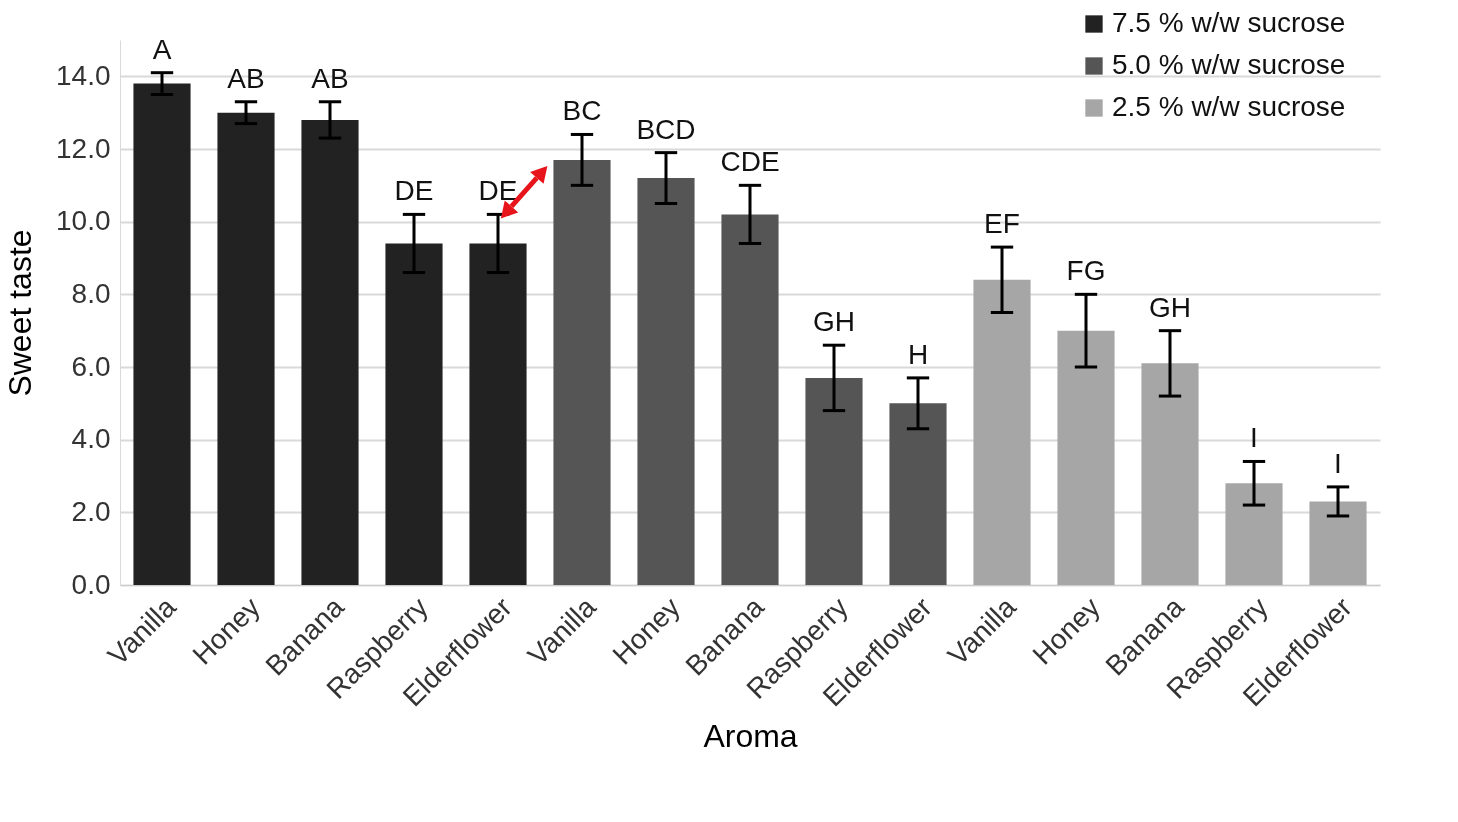 The width and height of the screenshot is (1458, 822). I want to click on data-label: FG, so click(1086, 271).